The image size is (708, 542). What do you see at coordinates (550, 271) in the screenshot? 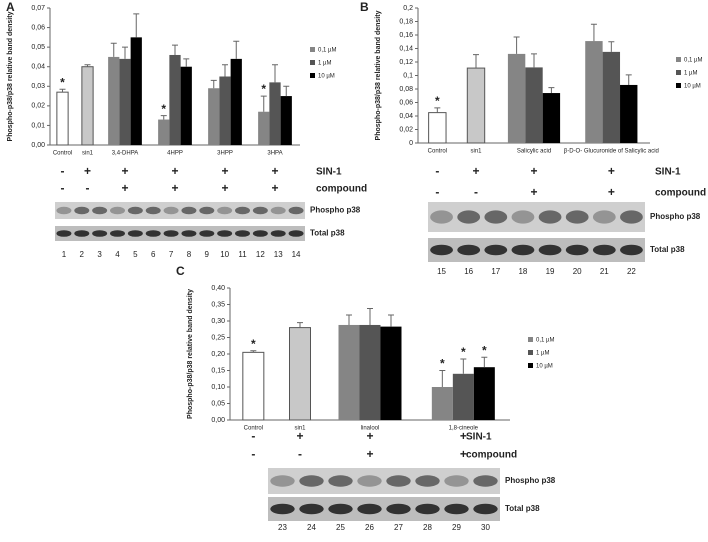
I see `lane-number: 19` at bounding box center [550, 271].